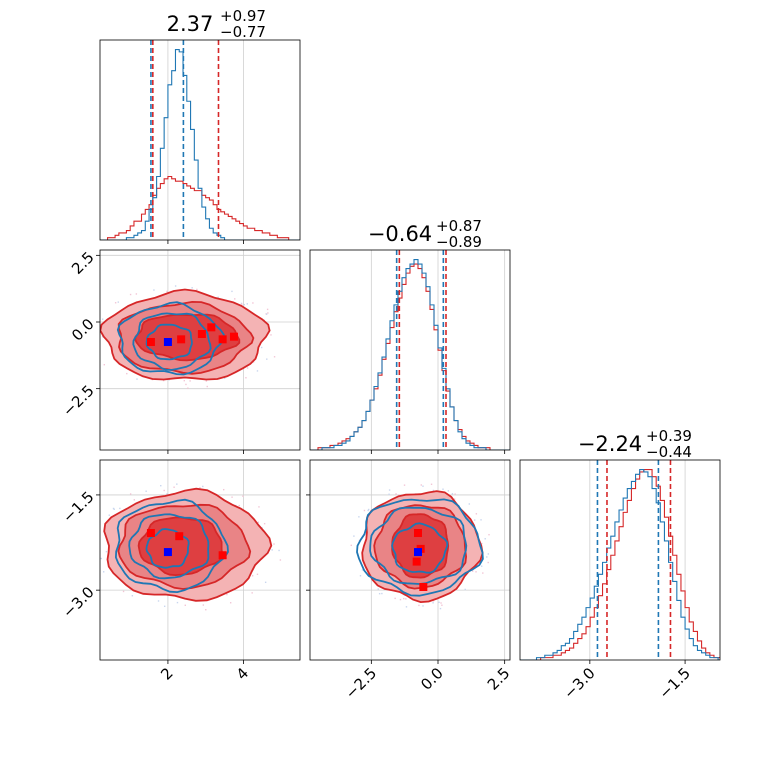 This screenshot has width=760, height=760. I want to click on y-tick-label: 2.5, so click(83, 263).